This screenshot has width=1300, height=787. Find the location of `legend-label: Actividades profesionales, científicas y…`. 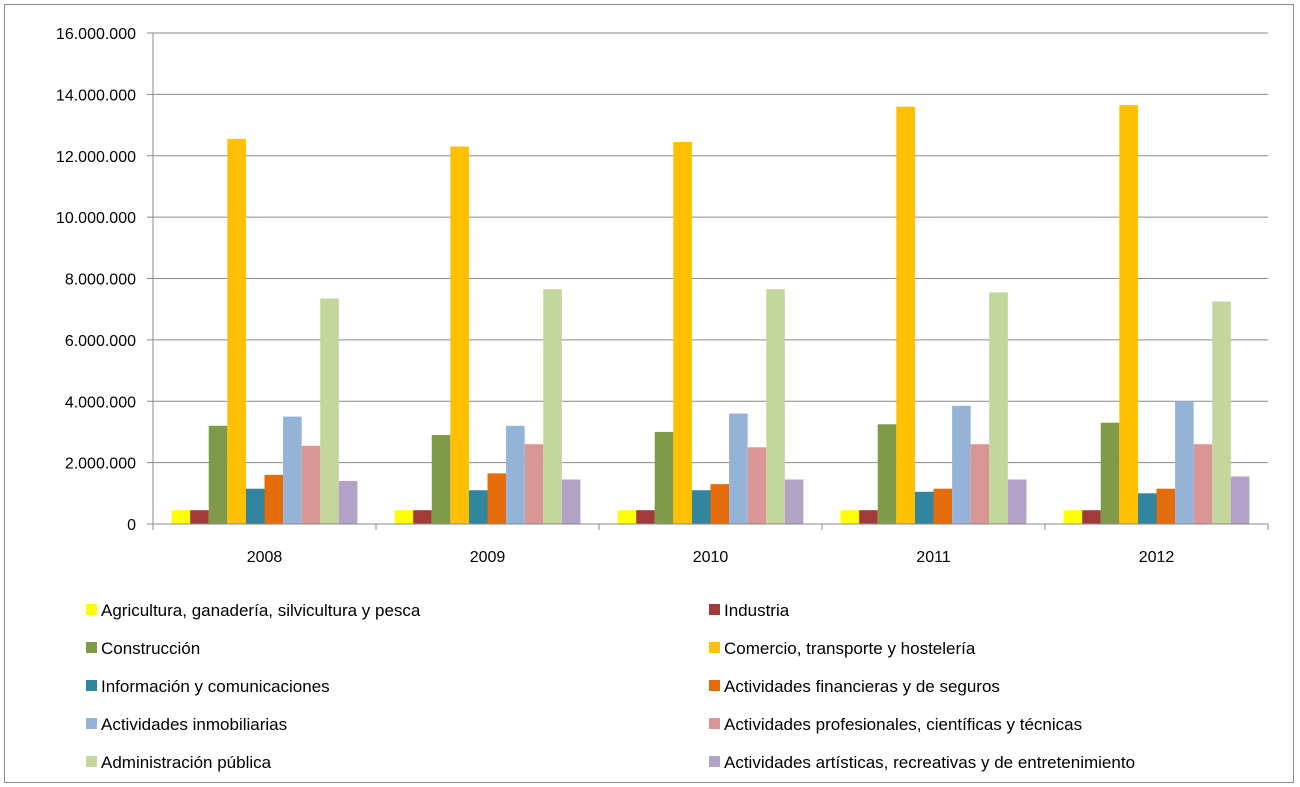

legend-label: Actividades profesionales, científicas y… is located at coordinates (903, 724).